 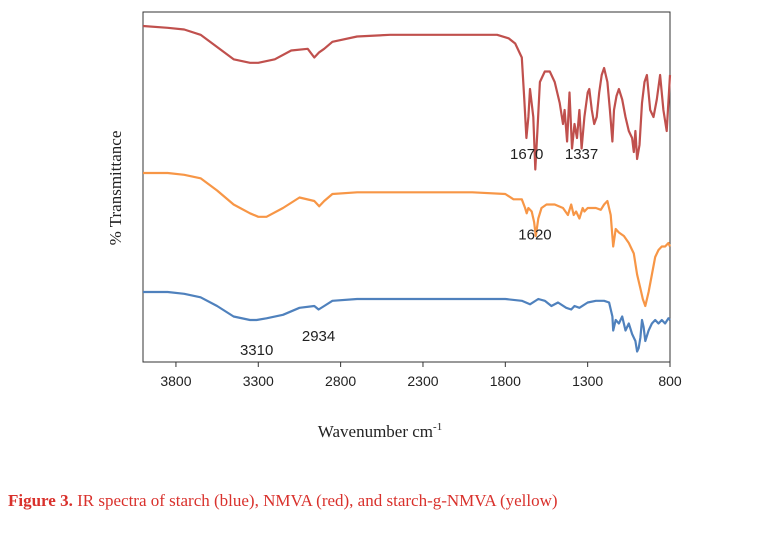 I want to click on y-axis-label: % Transmittance, so click(x=115, y=188).